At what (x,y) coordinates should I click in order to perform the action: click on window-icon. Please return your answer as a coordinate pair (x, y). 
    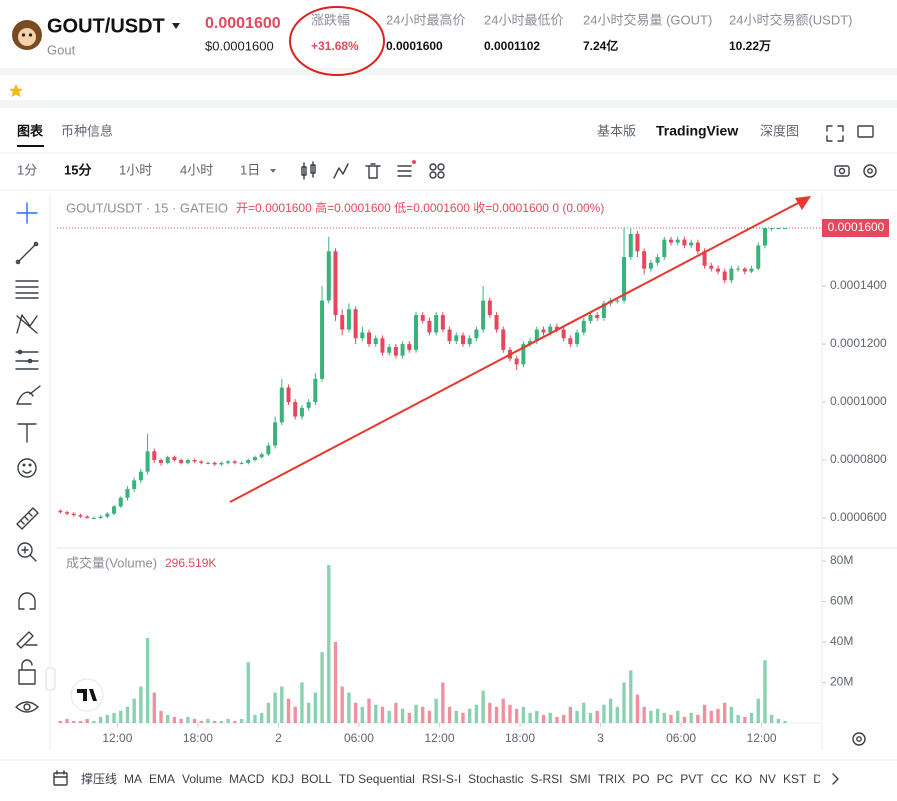
    Looking at the image, I should click on (865, 131).